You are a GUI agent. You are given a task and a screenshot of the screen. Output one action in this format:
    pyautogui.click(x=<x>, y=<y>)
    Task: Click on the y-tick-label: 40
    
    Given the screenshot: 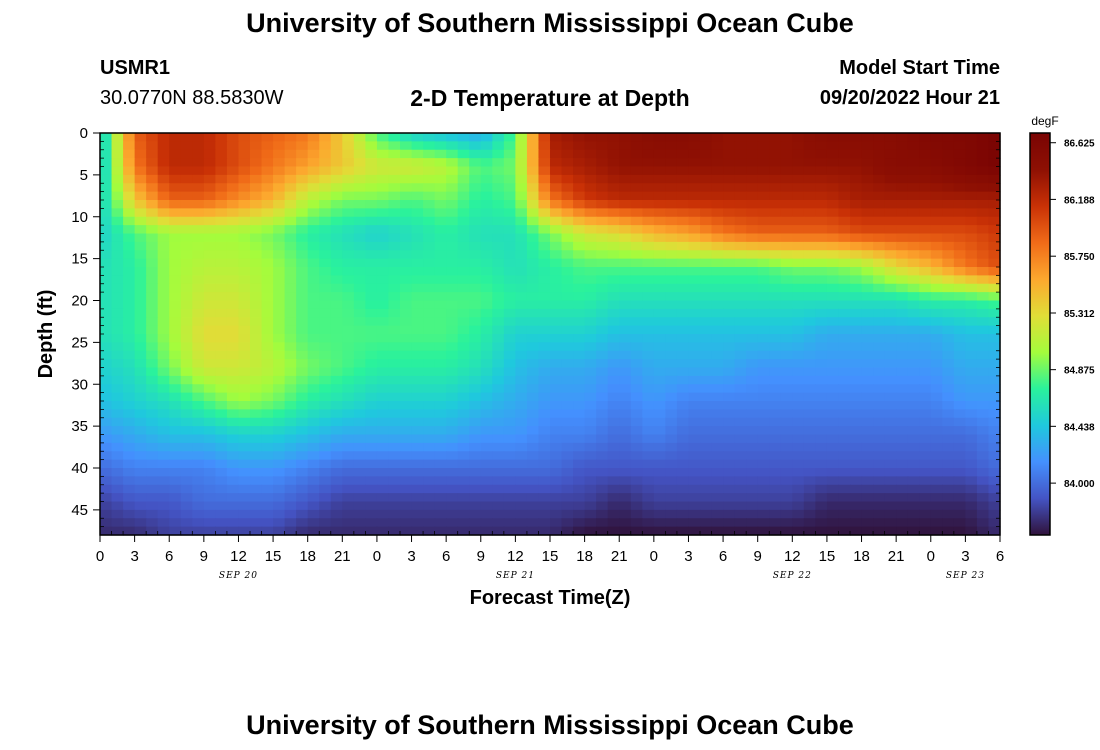 What is the action you would take?
    pyautogui.click(x=79, y=468)
    